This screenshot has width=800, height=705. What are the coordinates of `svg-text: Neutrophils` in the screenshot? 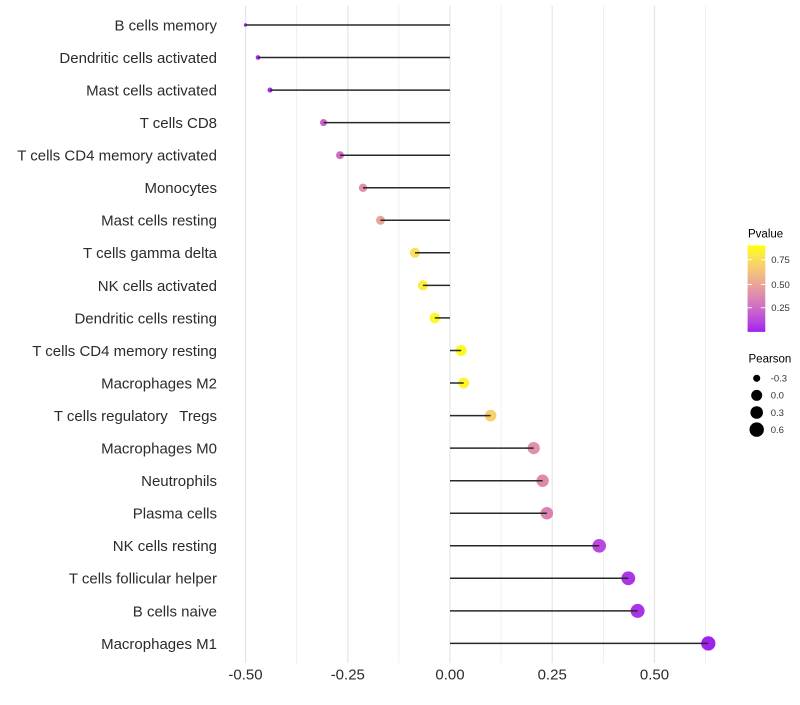 It's located at (179, 481).